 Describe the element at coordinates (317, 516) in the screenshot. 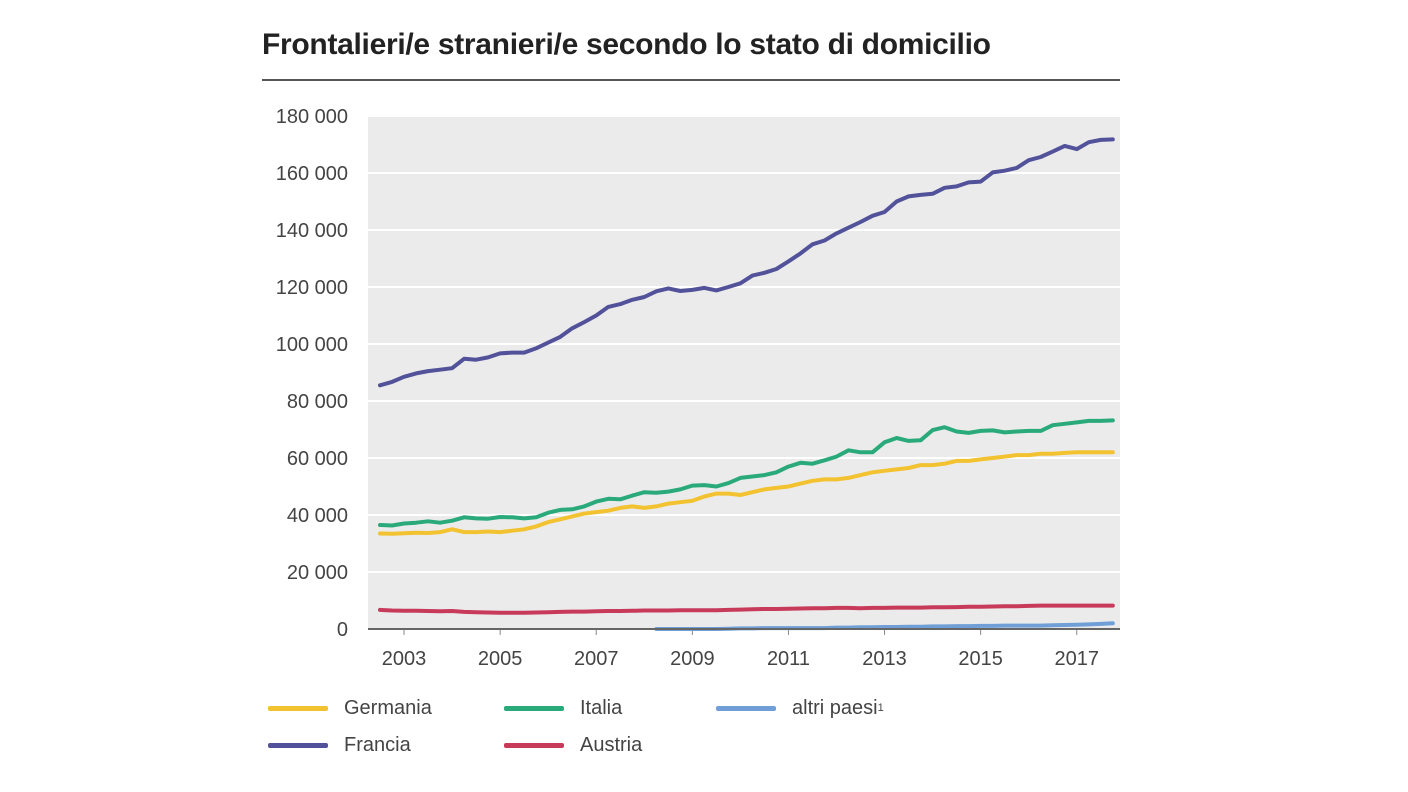

I see `y-tick-label: 40 000` at that location.